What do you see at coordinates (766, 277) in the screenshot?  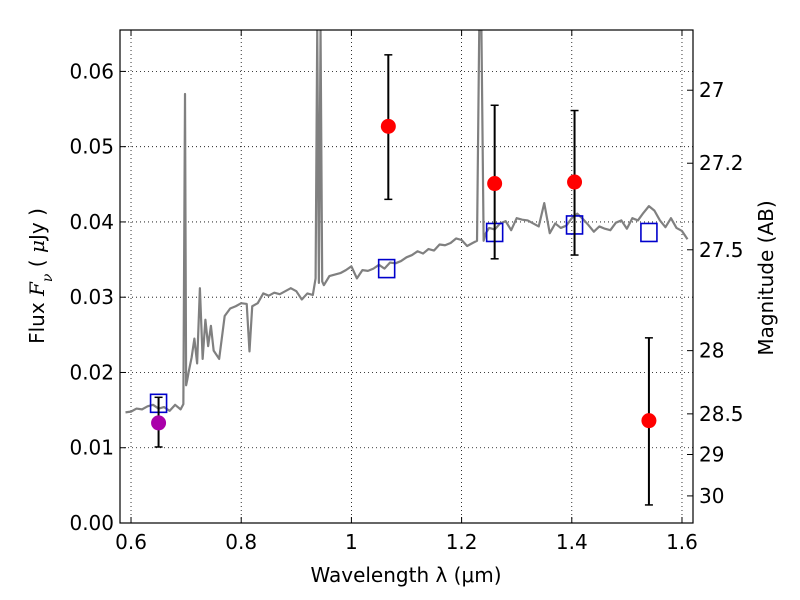 I see `right-axis-label: Magnitude (AB)` at bounding box center [766, 277].